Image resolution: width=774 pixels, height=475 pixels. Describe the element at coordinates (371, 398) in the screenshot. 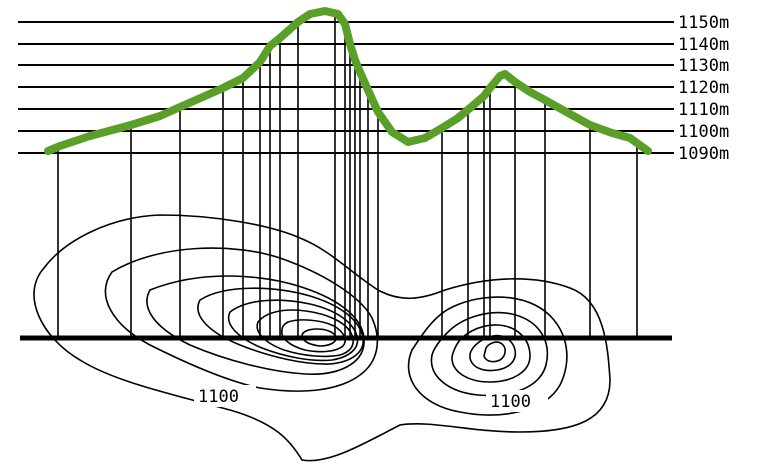

I see `contour-labels: 1100 1100` at that location.